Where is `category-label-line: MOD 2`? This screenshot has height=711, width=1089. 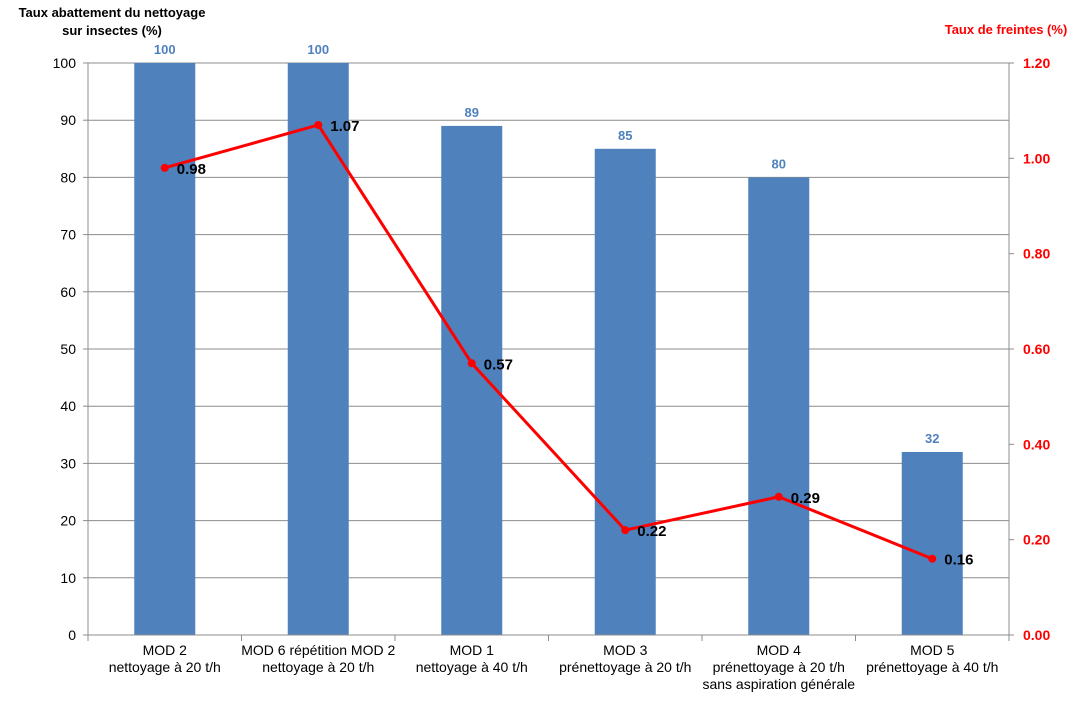
category-label-line: MOD 2 is located at coordinates (165, 650).